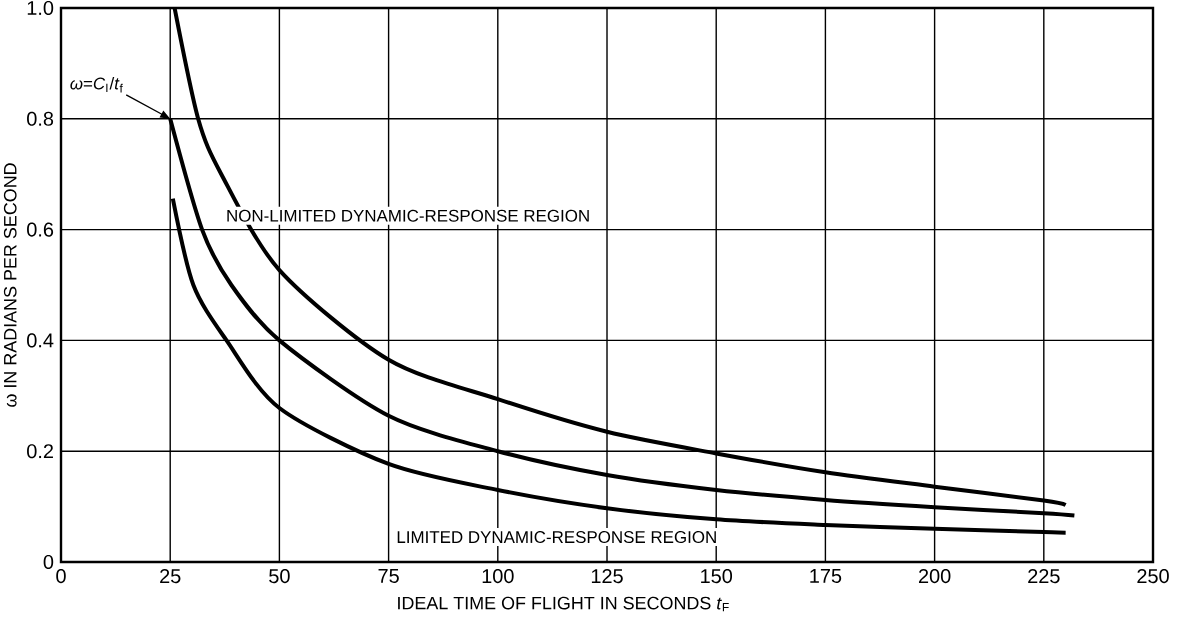  I want to click on y-tick-label: 0.6, so click(40, 229).